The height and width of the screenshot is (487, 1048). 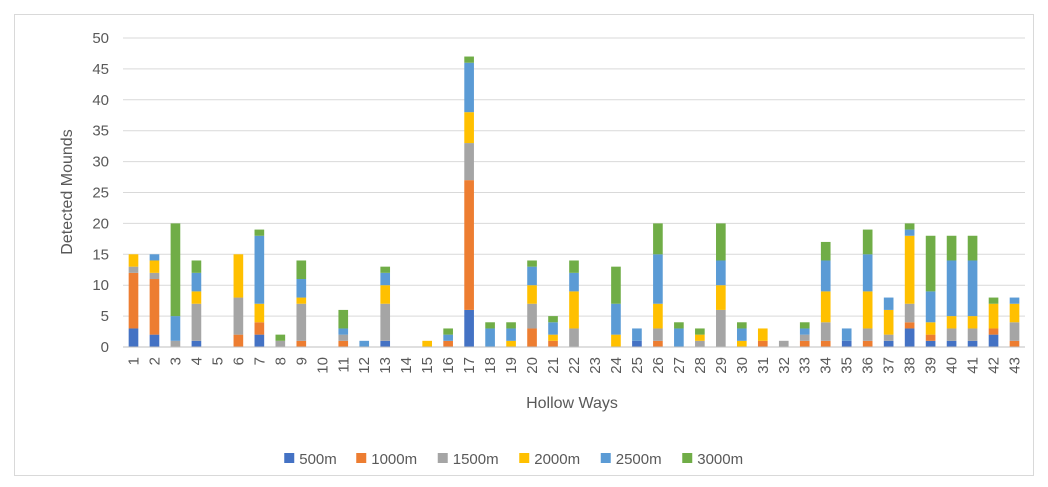 I want to click on x-tick-label: 17, so click(x=469, y=365).